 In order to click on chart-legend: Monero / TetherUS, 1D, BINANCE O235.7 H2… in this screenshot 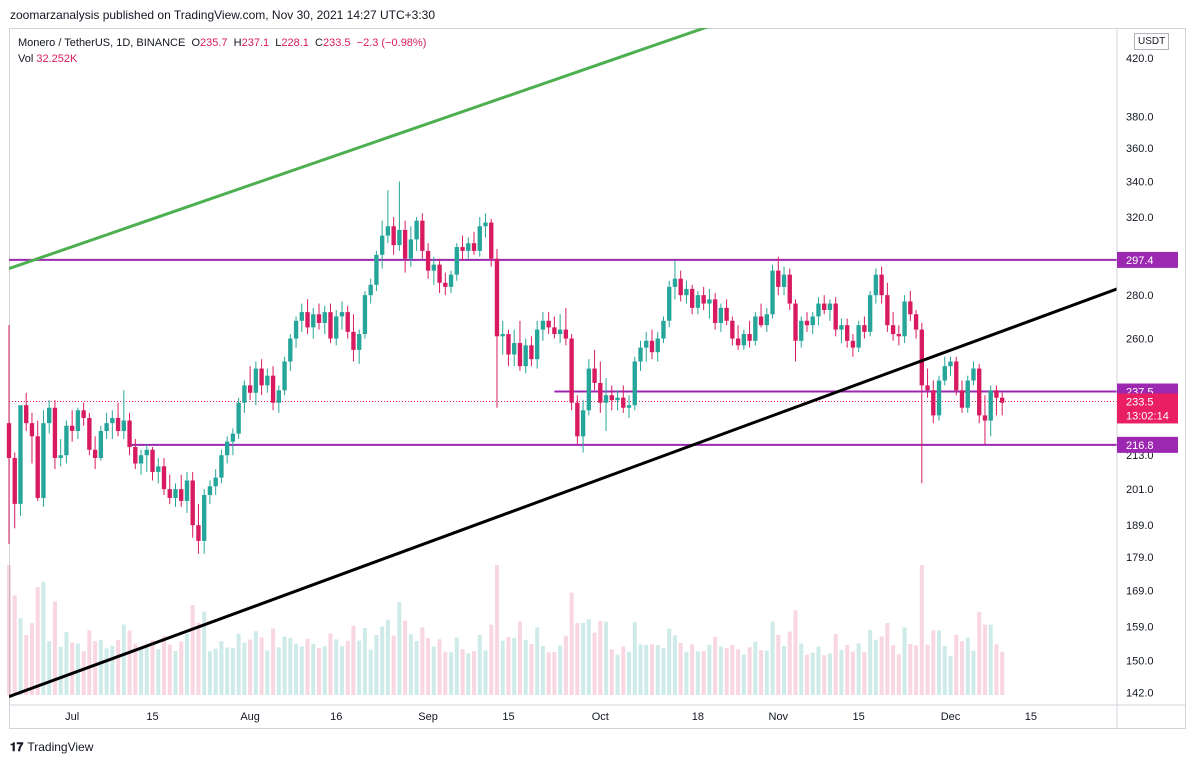, I will do `click(222, 51)`.